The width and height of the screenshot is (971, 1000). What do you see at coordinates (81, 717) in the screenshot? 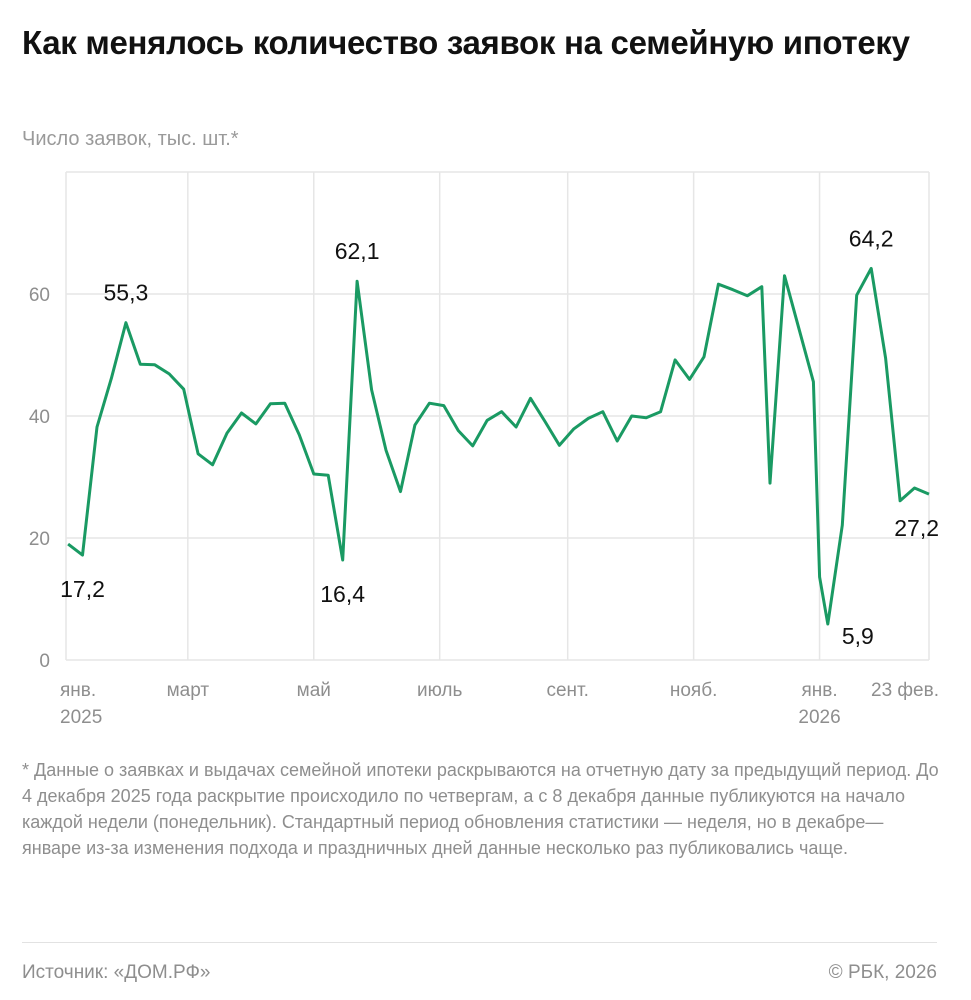
I see `x-tick-sublabel: 2025` at bounding box center [81, 717].